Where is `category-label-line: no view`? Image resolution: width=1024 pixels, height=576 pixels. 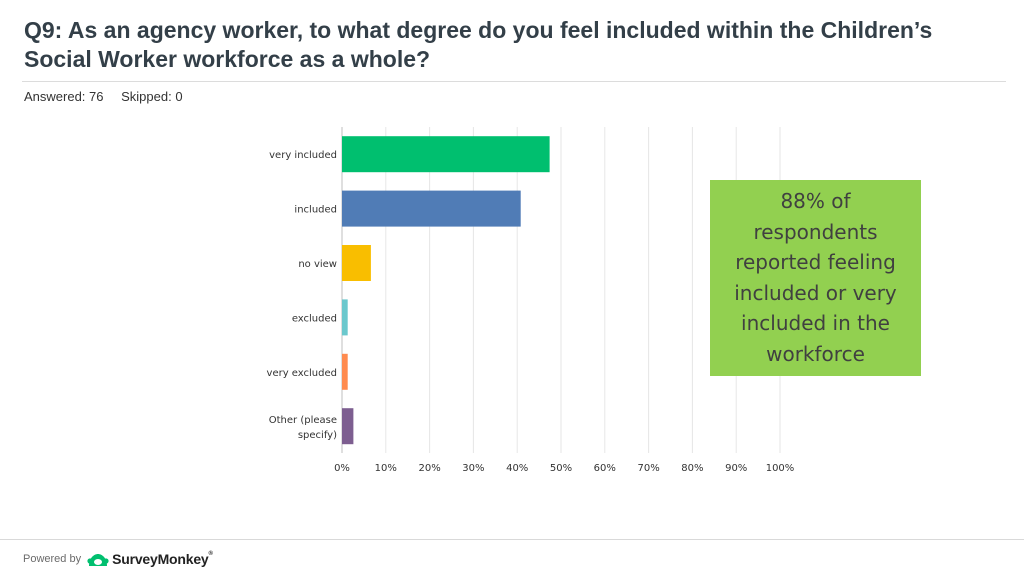
category-label-line: no view is located at coordinates (317, 264).